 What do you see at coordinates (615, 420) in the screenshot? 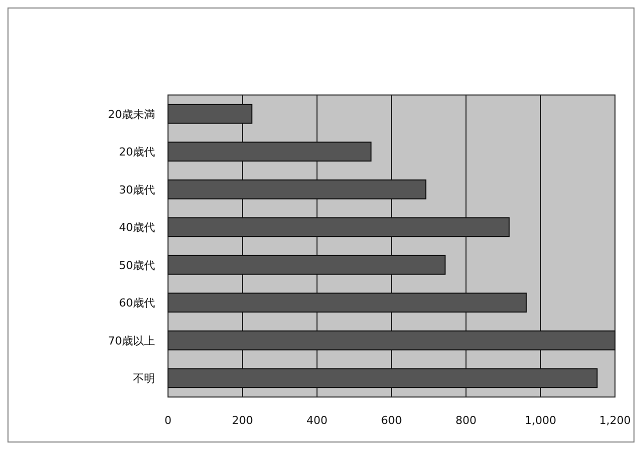
I see `x-tick-label: 1,200` at bounding box center [615, 420].